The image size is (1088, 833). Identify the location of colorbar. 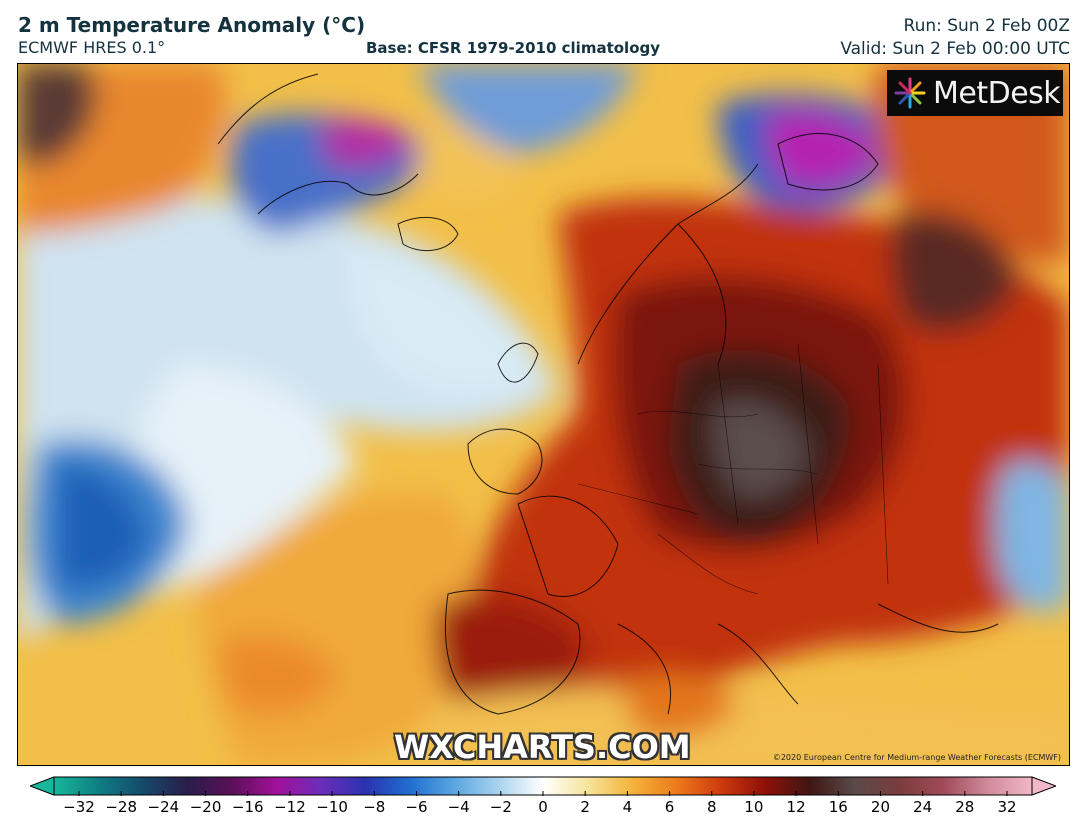
(543, 786).